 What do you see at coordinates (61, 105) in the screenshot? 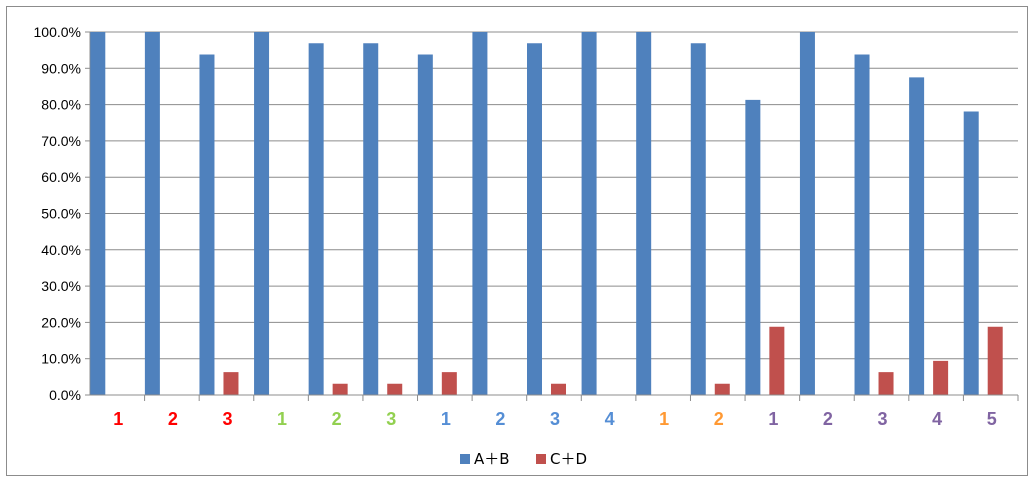
I see `y-tick-label: 80.0%` at bounding box center [61, 105].